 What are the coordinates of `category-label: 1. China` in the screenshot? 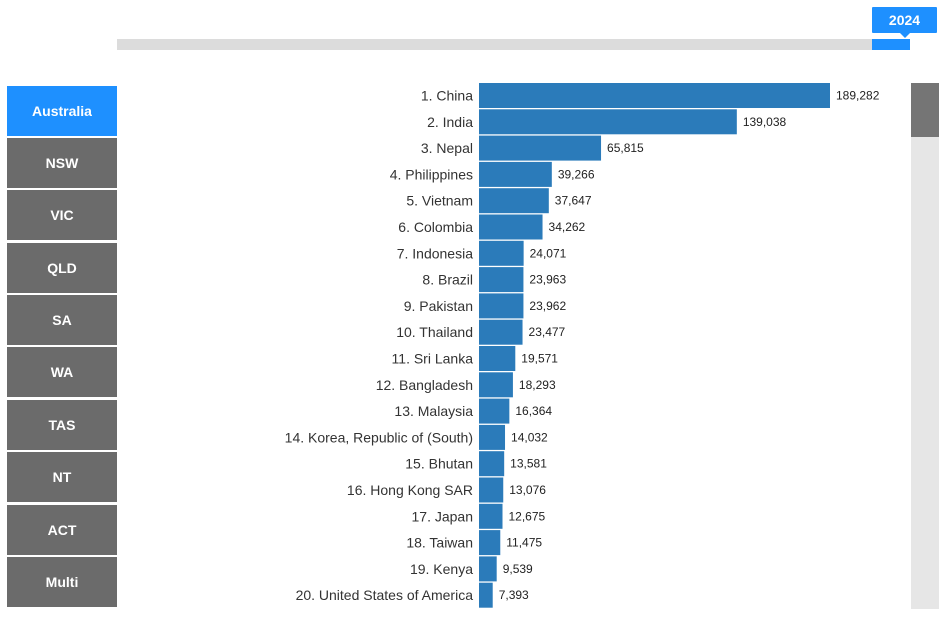 It's located at (447, 96).